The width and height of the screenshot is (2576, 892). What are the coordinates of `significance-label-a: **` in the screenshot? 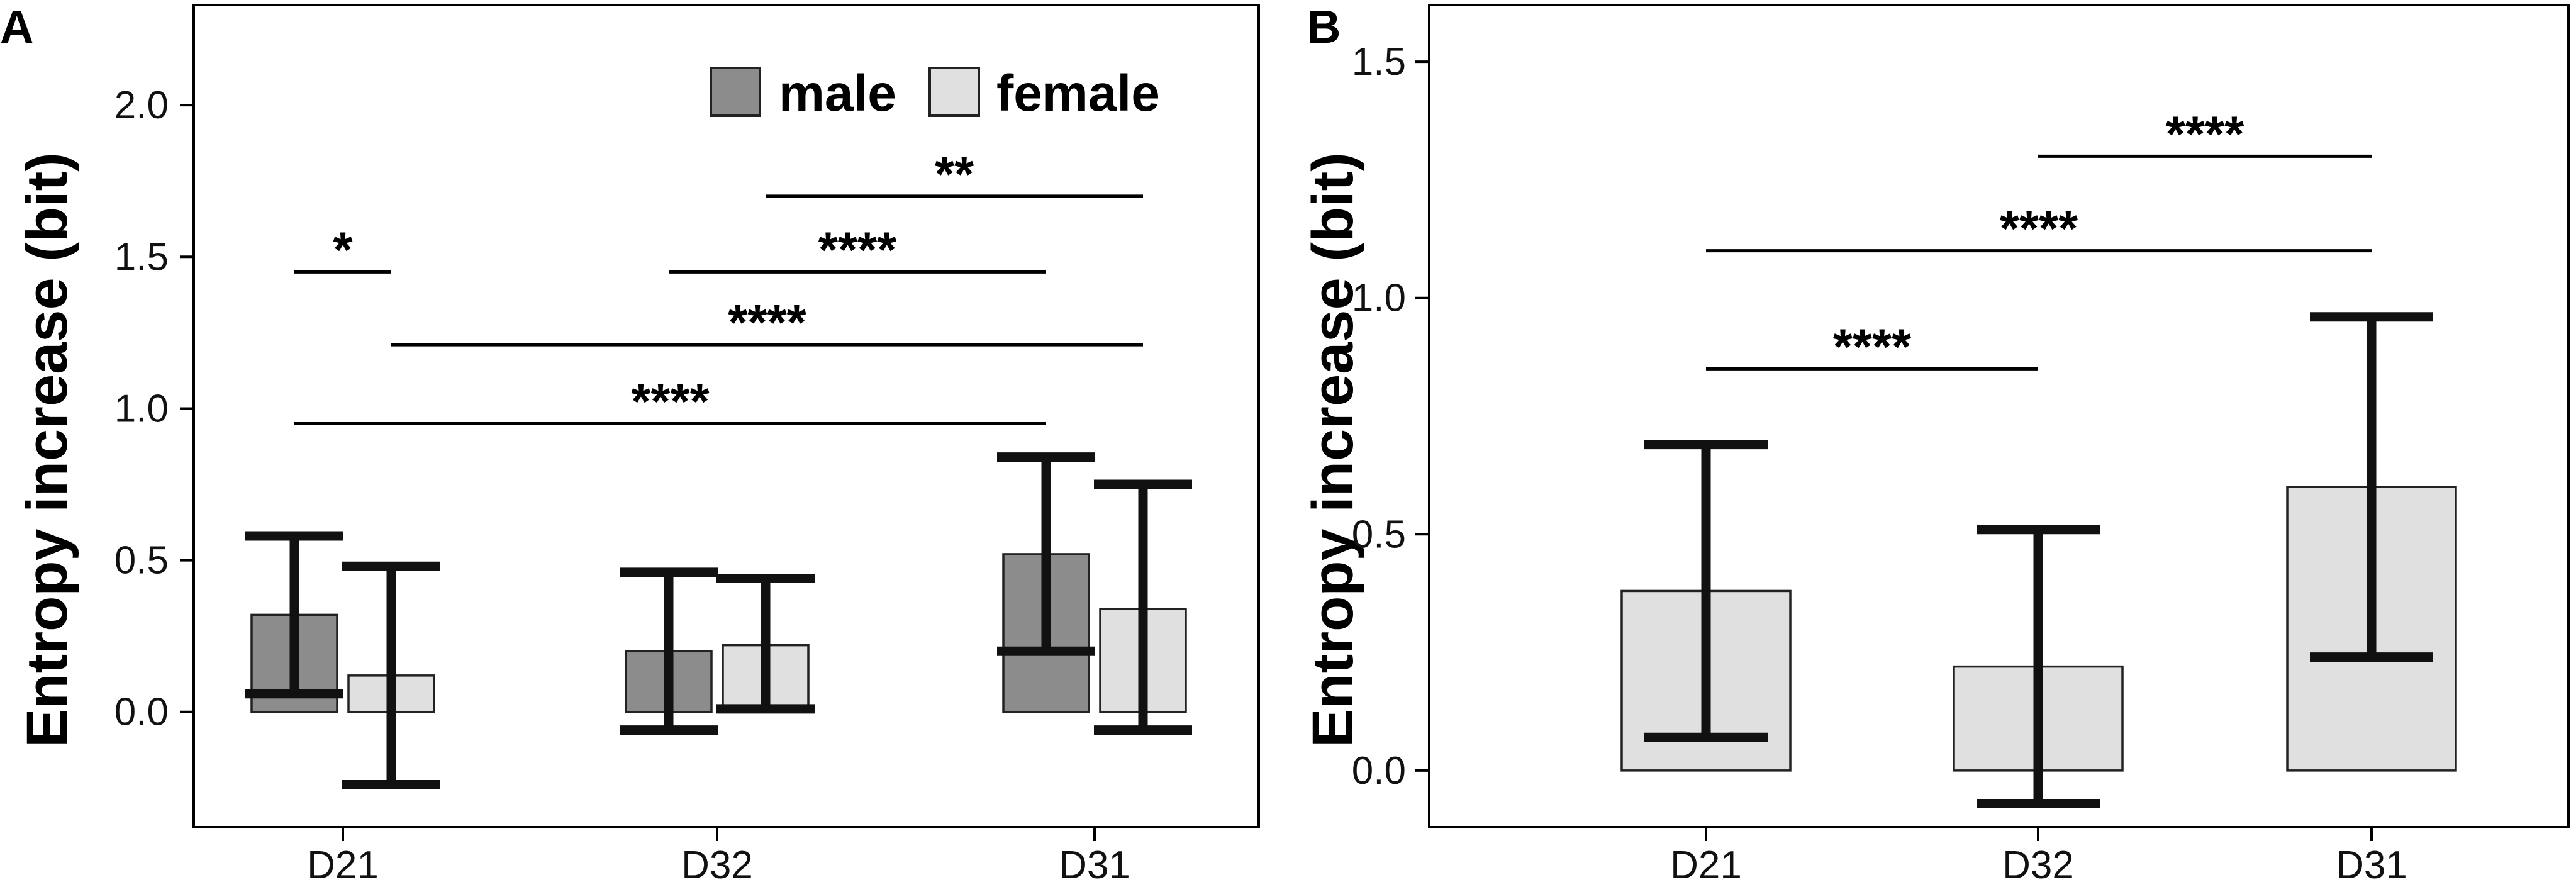 It's located at (954, 174).